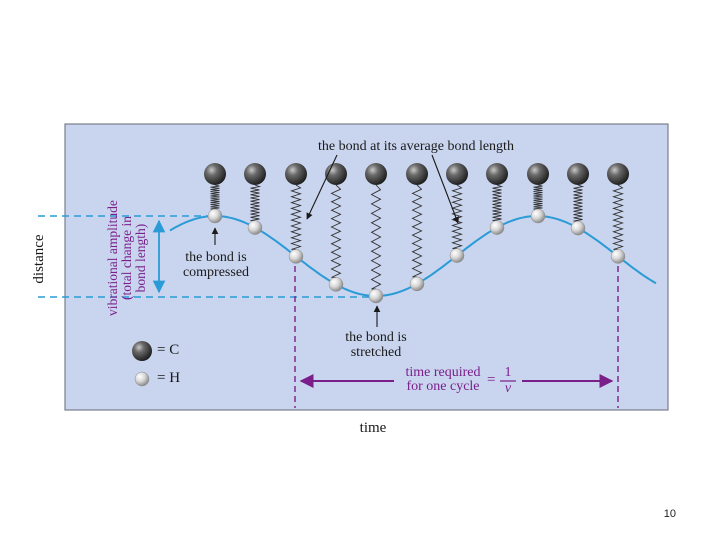 This screenshot has height=540, width=720. Describe the element at coordinates (376, 352) in the screenshot. I see `stretched-label-line2: stretched` at that location.